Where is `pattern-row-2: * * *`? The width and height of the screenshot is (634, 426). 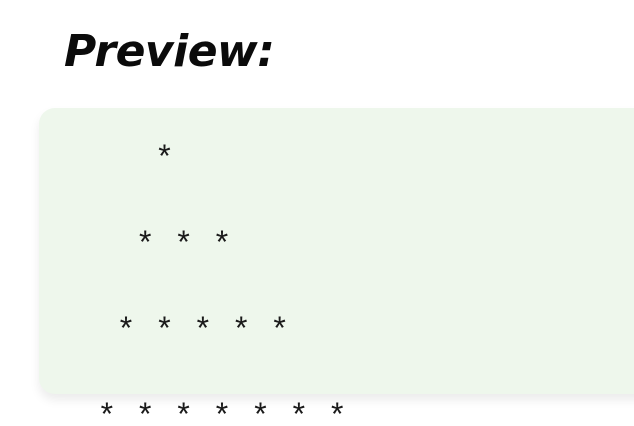
pattern-row-2: * * * is located at coordinates (155, 245).